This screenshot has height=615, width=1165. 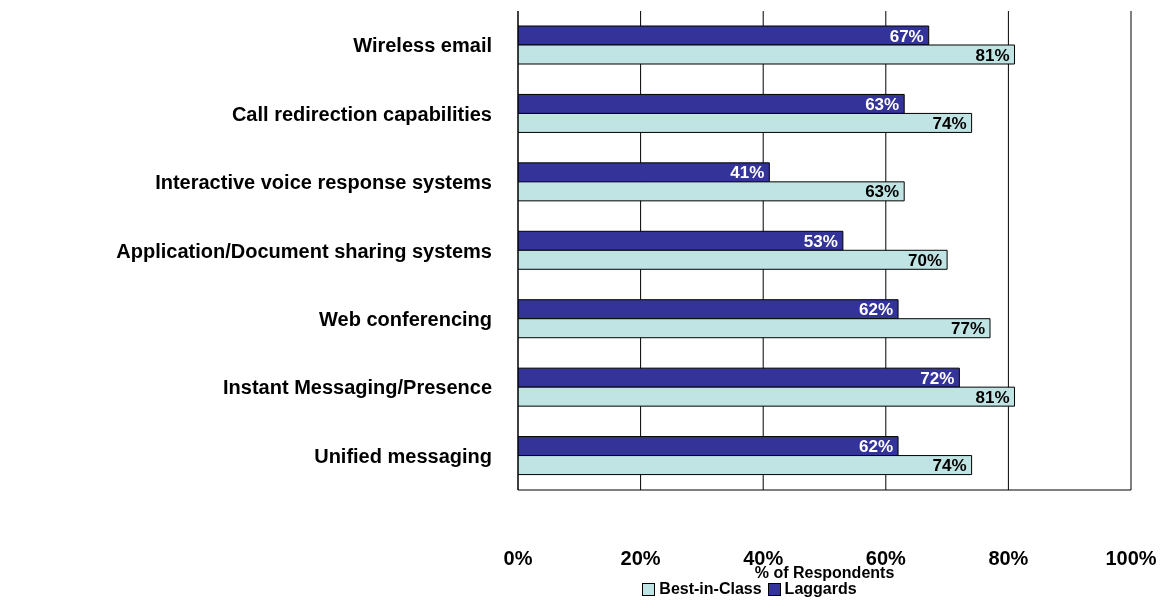 What do you see at coordinates (357, 387) in the screenshot?
I see `y-tick-label: Instant Messaging/Presence` at bounding box center [357, 387].